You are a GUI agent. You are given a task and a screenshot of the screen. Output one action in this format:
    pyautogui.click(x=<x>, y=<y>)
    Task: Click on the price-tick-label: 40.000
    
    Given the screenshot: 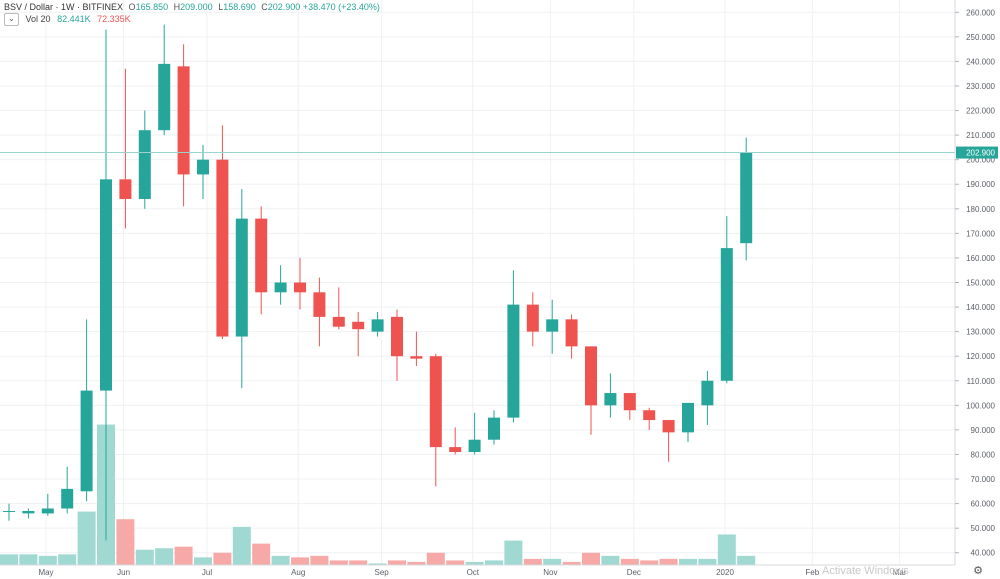 What is the action you would take?
    pyautogui.click(x=983, y=553)
    